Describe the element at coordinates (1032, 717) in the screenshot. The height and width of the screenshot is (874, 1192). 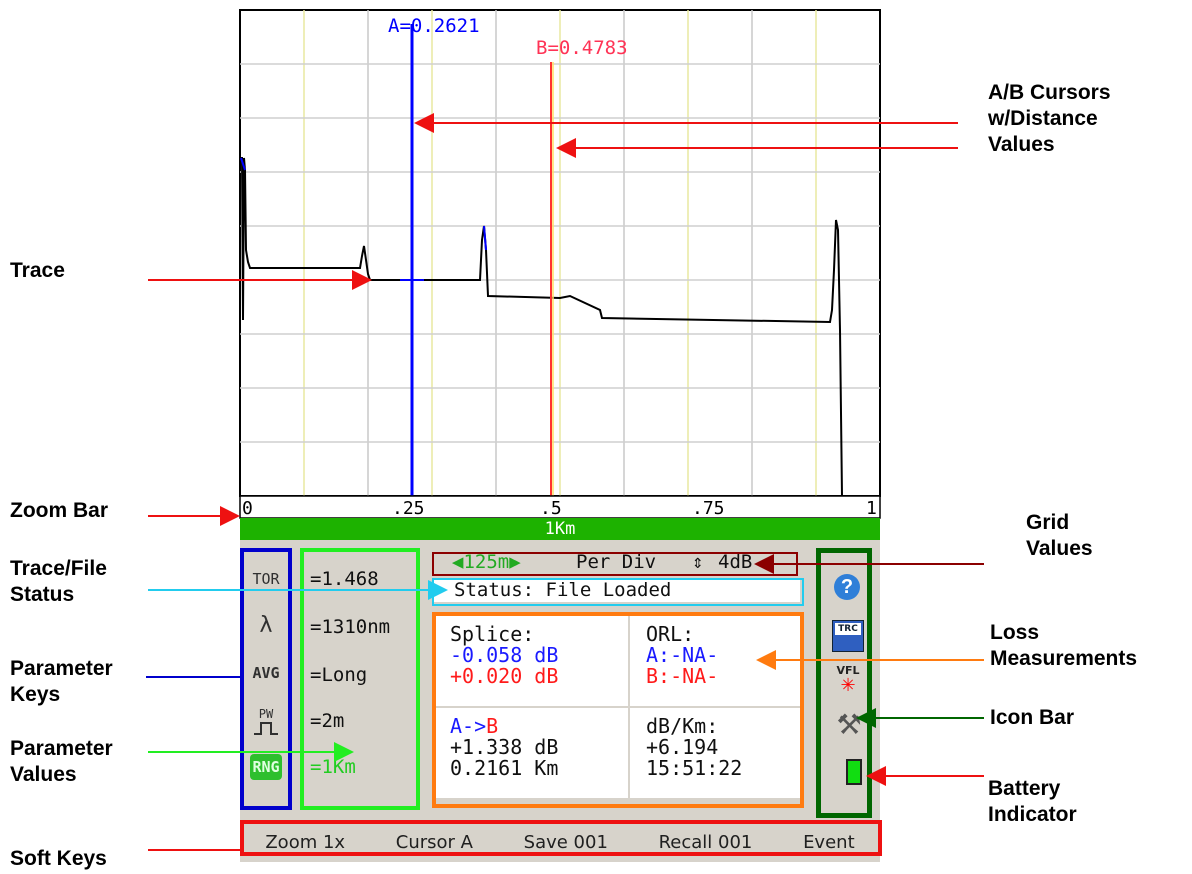
I see `annotation-icon-bar: Icon Bar` at that location.